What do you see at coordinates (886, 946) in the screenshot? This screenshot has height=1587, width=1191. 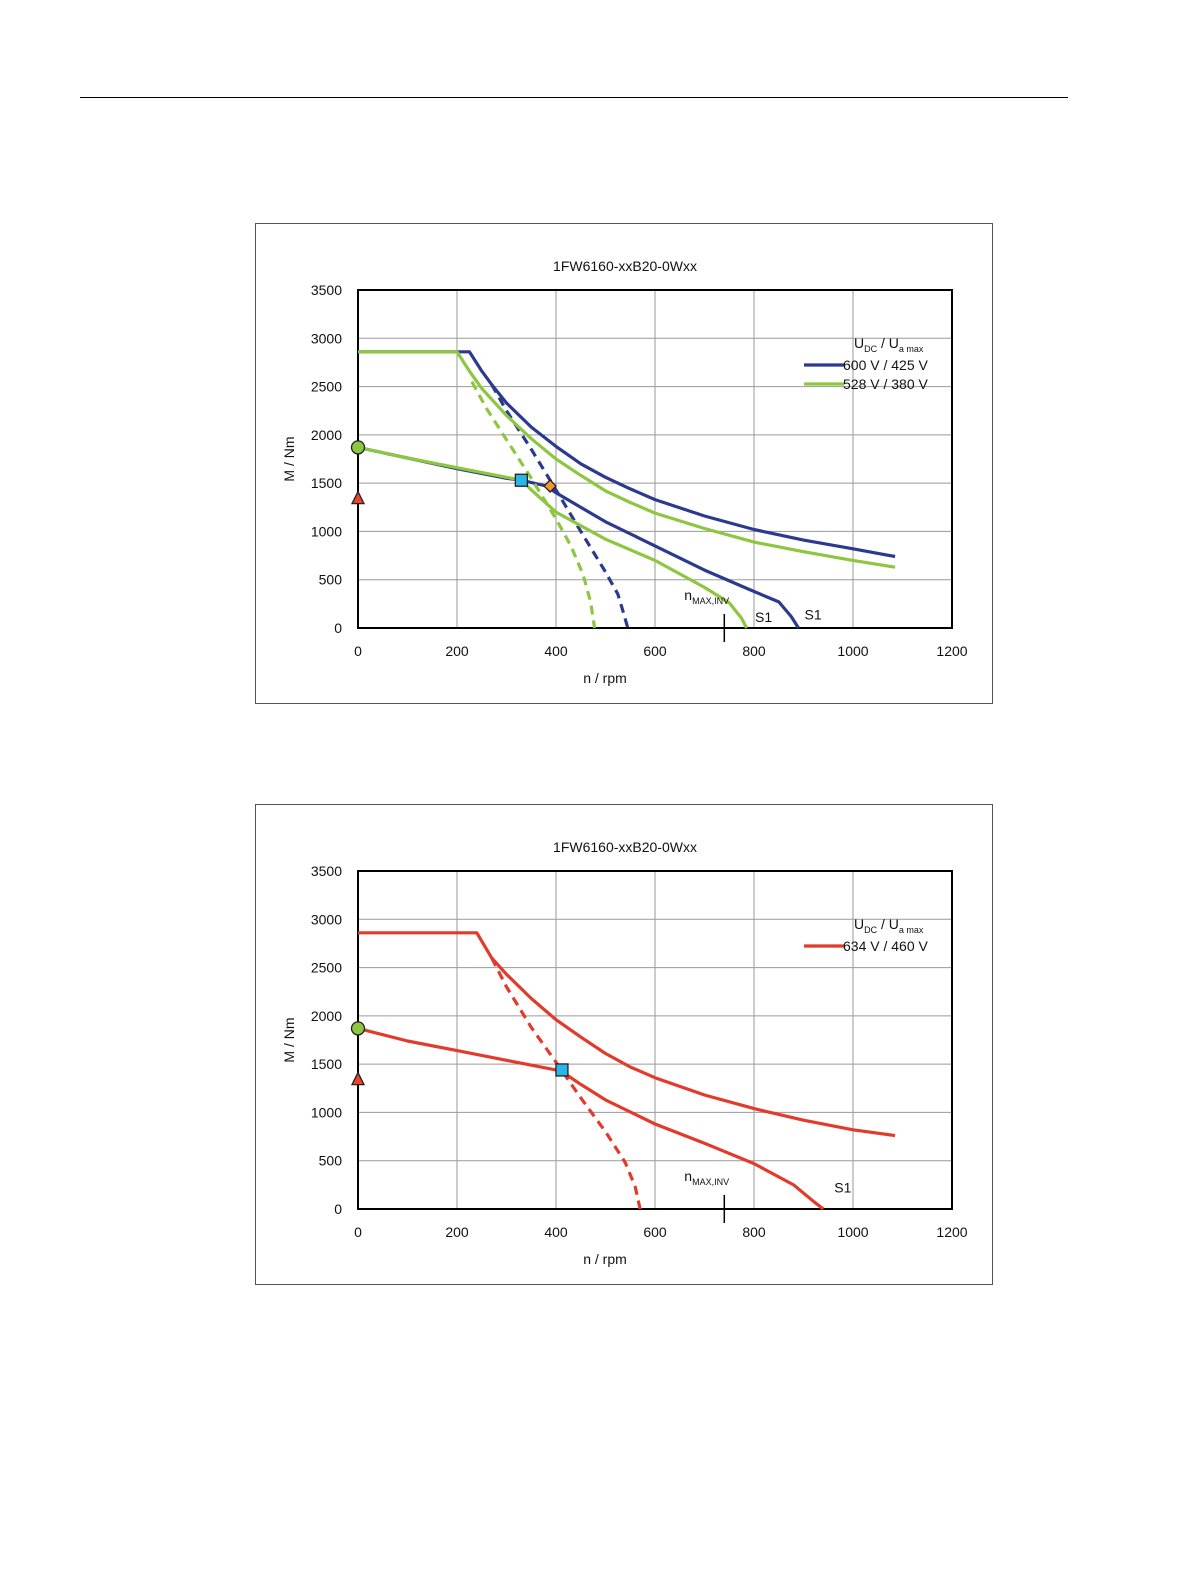 I see `legend-label: 634 V / 460 V` at bounding box center [886, 946].